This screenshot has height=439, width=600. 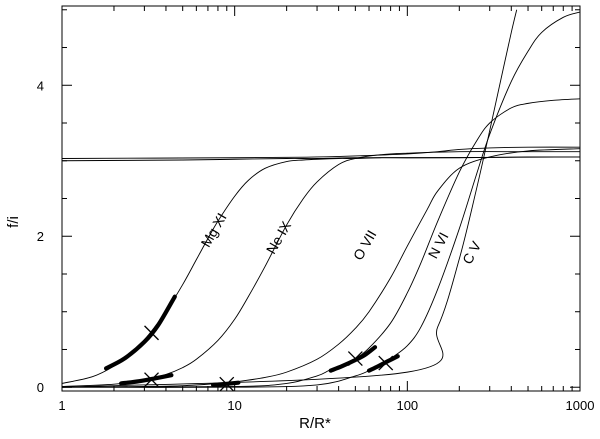 I want to click on thick-segment-c-v, so click(x=383, y=363).